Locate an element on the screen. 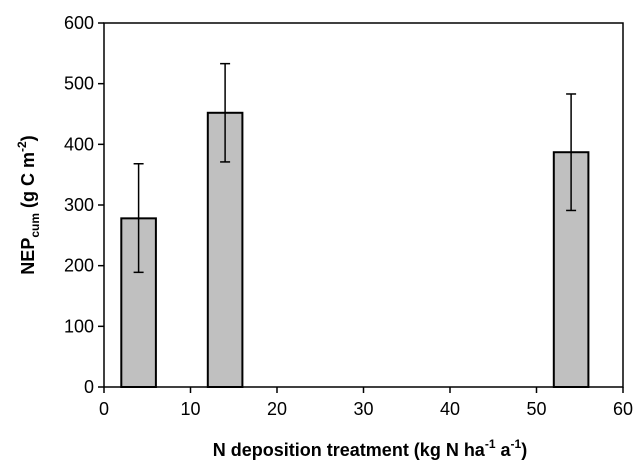  x-axis-title: N deposition treatment (kg N ha-1 a-1) is located at coordinates (370, 448).